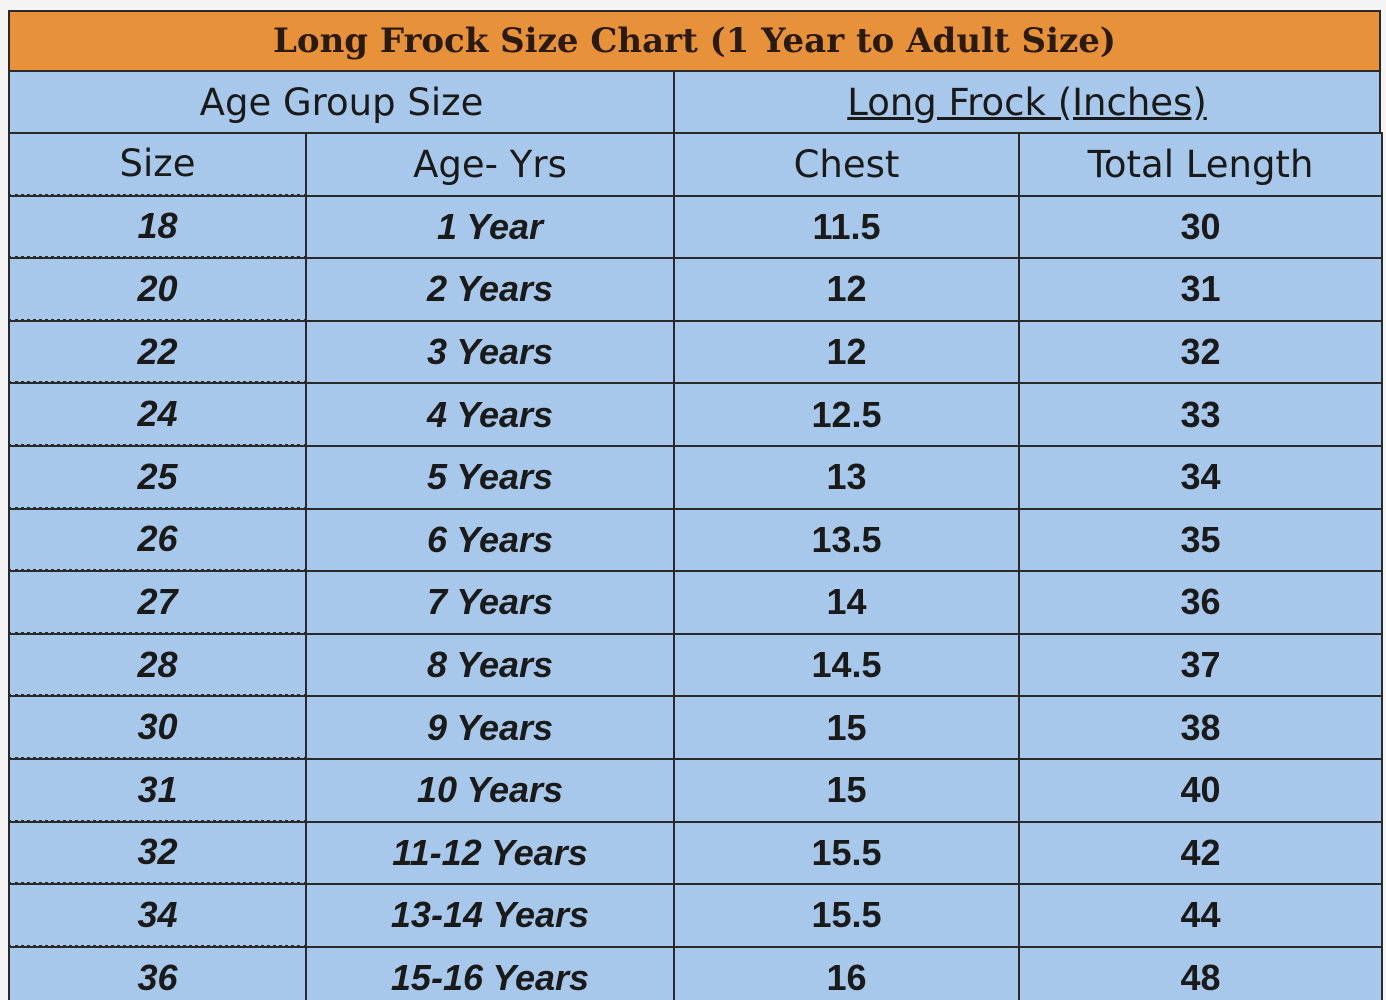  Describe the element at coordinates (157, 665) in the screenshot. I see `table-cell: 28` at that location.